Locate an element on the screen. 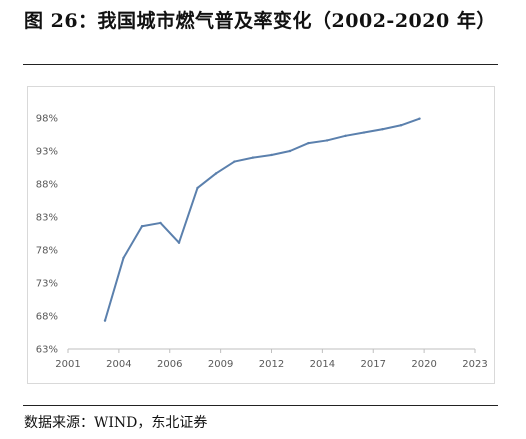 The height and width of the screenshot is (439, 526). x-tick-label: 2020 is located at coordinates (423, 364).